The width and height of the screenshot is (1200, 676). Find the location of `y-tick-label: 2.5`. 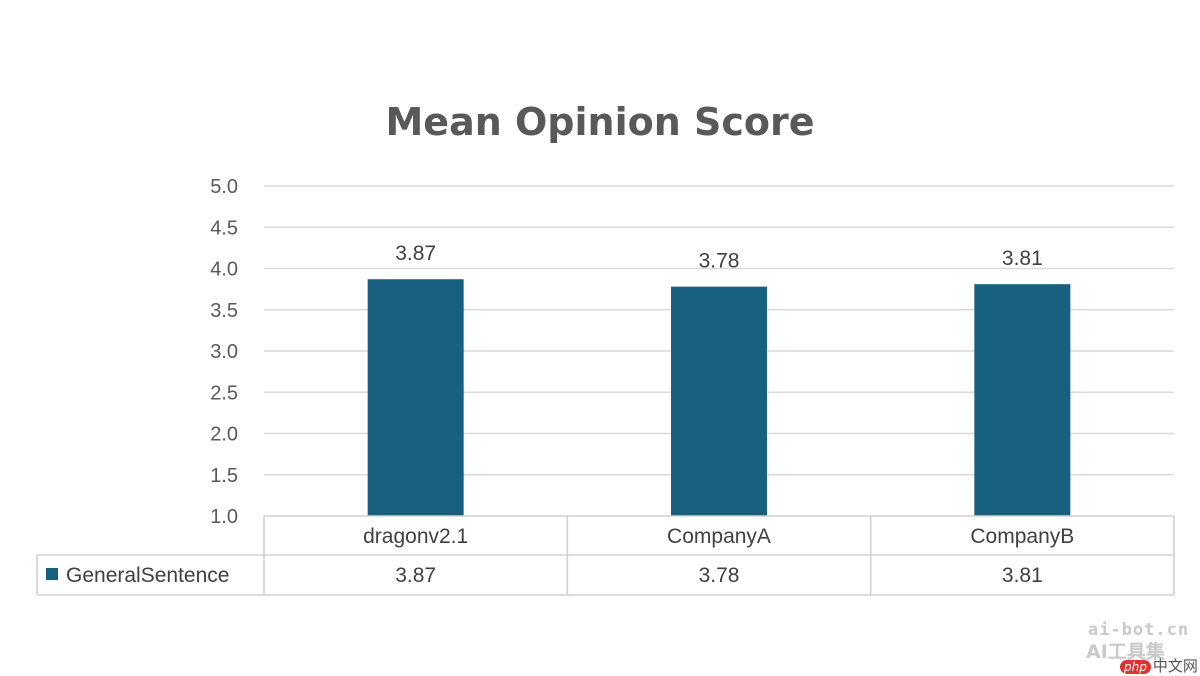

y-tick-label: 2.5 is located at coordinates (224, 393).